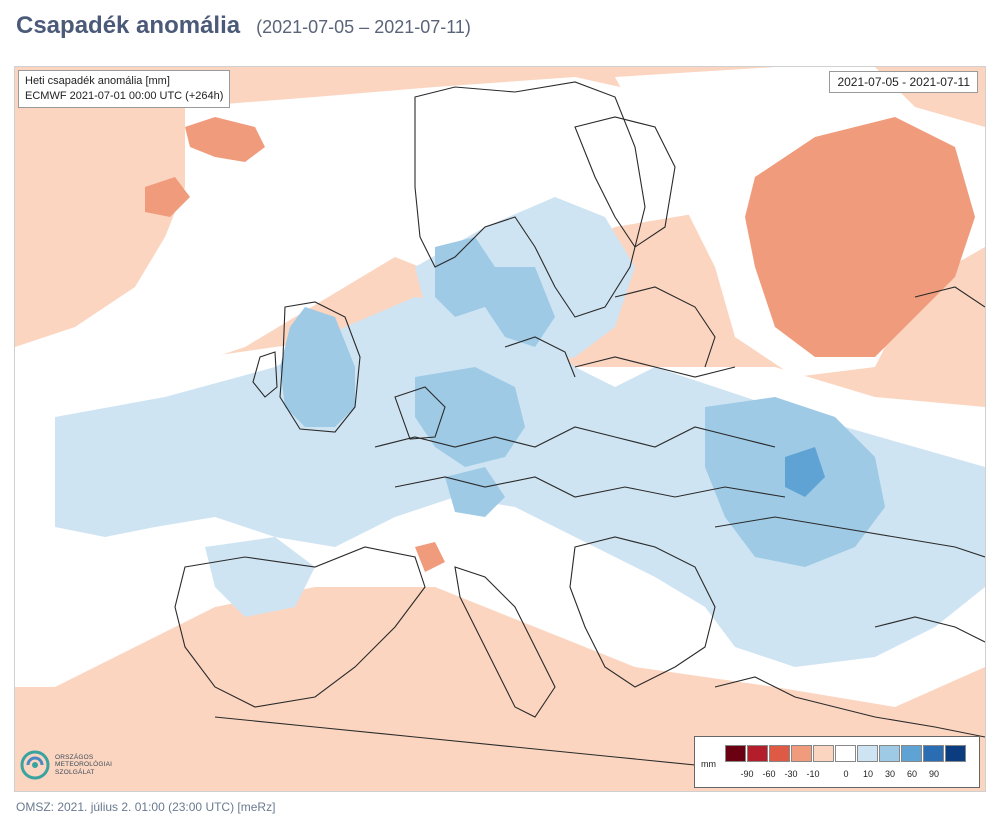 The height and width of the screenshot is (834, 1000). What do you see at coordinates (475, 492) in the screenshot?
I see `wet-zone-alps` at bounding box center [475, 492].